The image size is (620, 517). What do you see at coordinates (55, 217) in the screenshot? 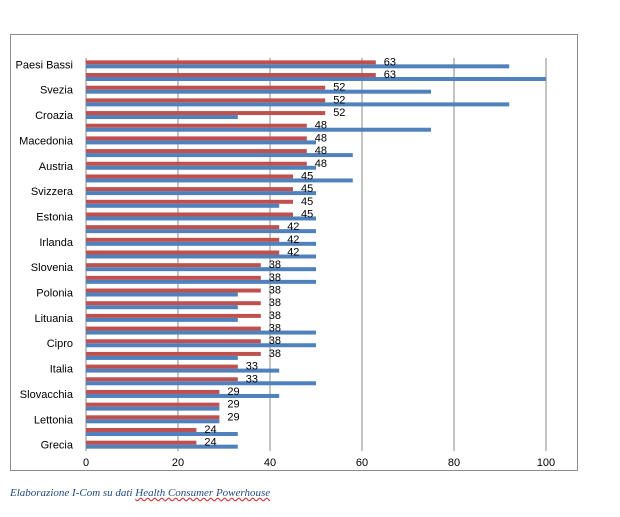
I see `category-label: Estonia` at bounding box center [55, 217].